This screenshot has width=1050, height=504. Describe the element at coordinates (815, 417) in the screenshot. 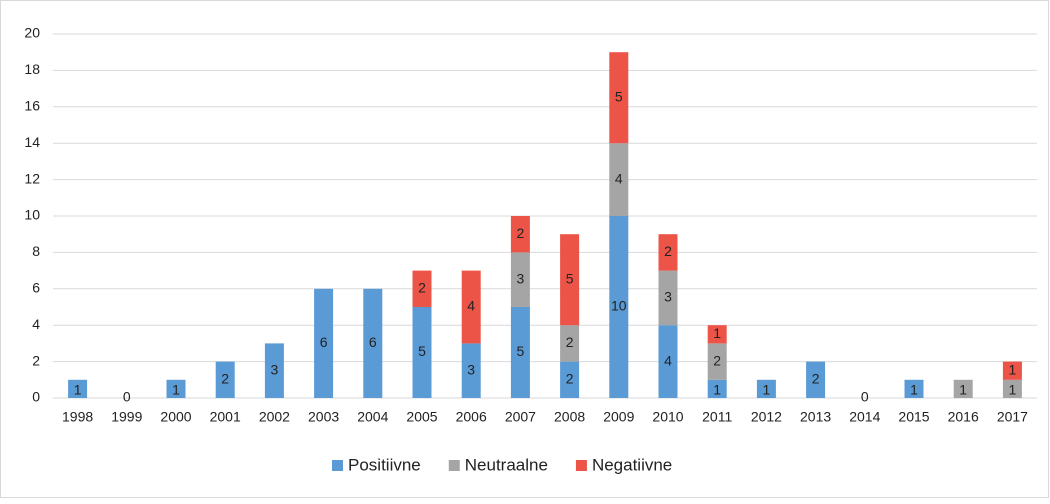

I see `x-tick-label: 2013` at that location.